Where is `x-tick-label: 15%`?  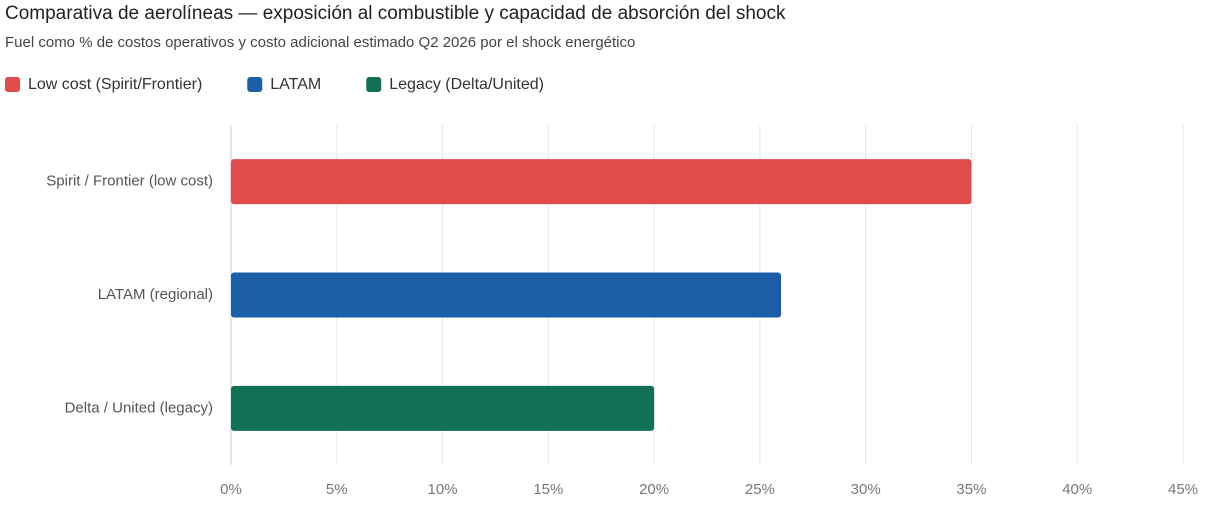
x-tick-label: 15% is located at coordinates (548, 489).